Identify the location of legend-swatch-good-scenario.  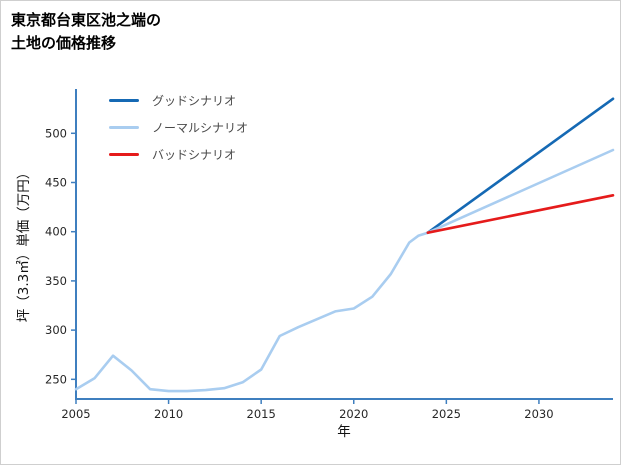
(124, 100).